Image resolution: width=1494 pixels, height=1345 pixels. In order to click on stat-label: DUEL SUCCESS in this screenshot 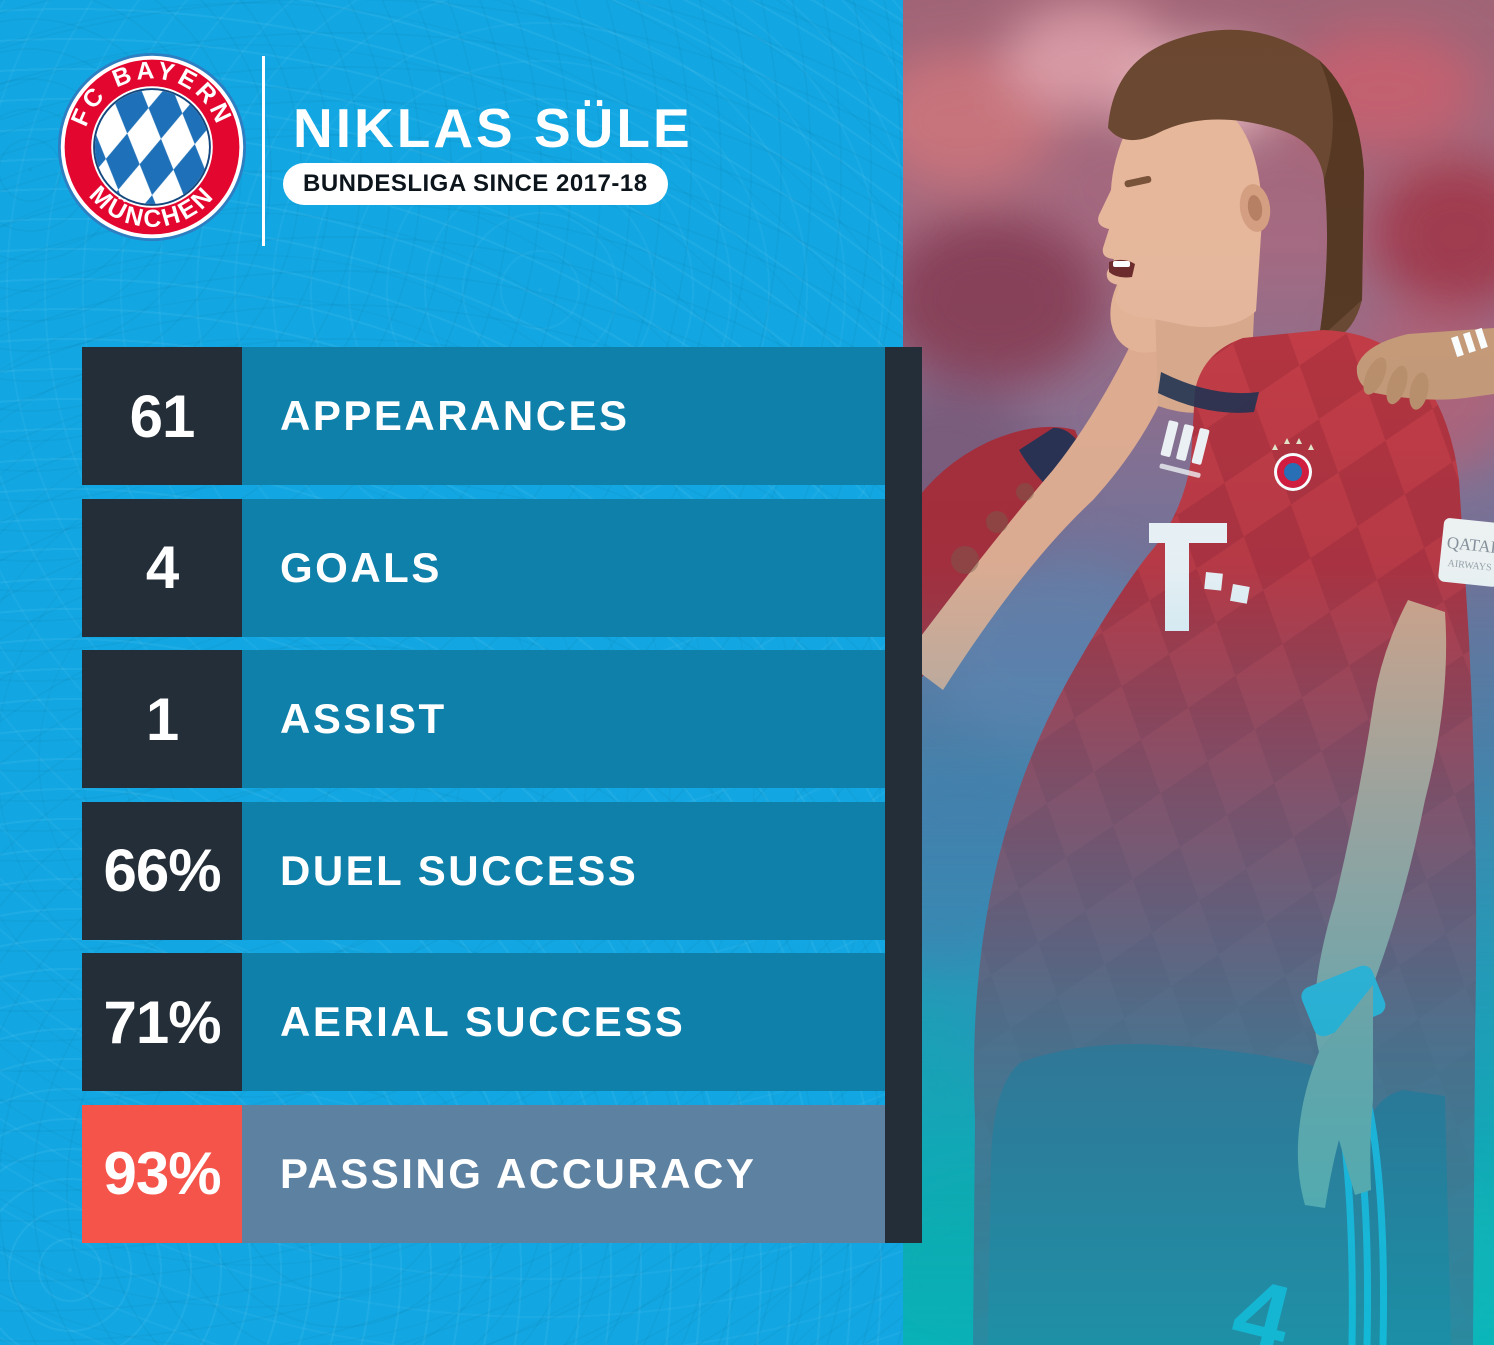, I will do `click(563, 870)`.